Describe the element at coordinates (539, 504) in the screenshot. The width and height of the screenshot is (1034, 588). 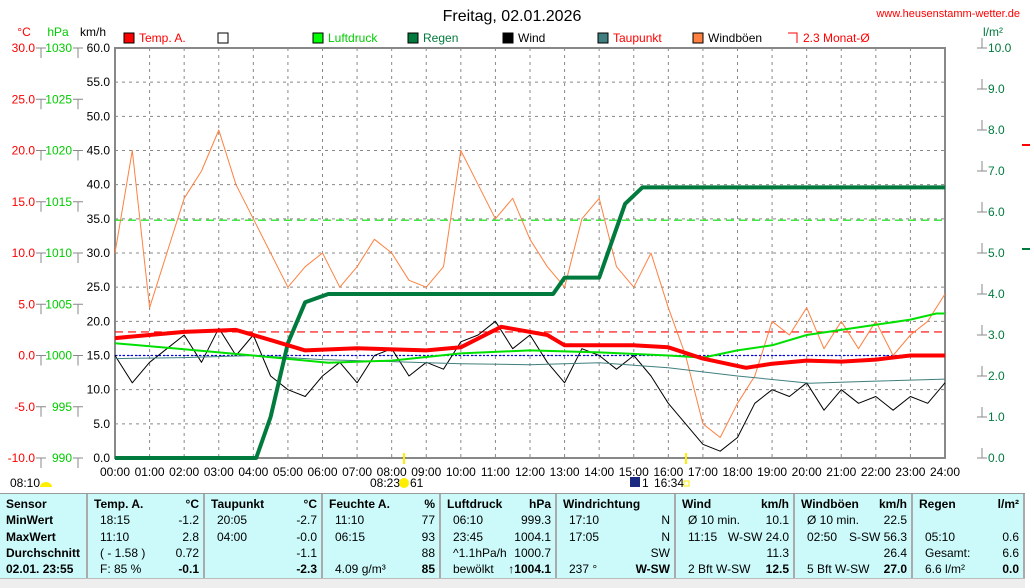
I see `cell-value: hPa` at that location.